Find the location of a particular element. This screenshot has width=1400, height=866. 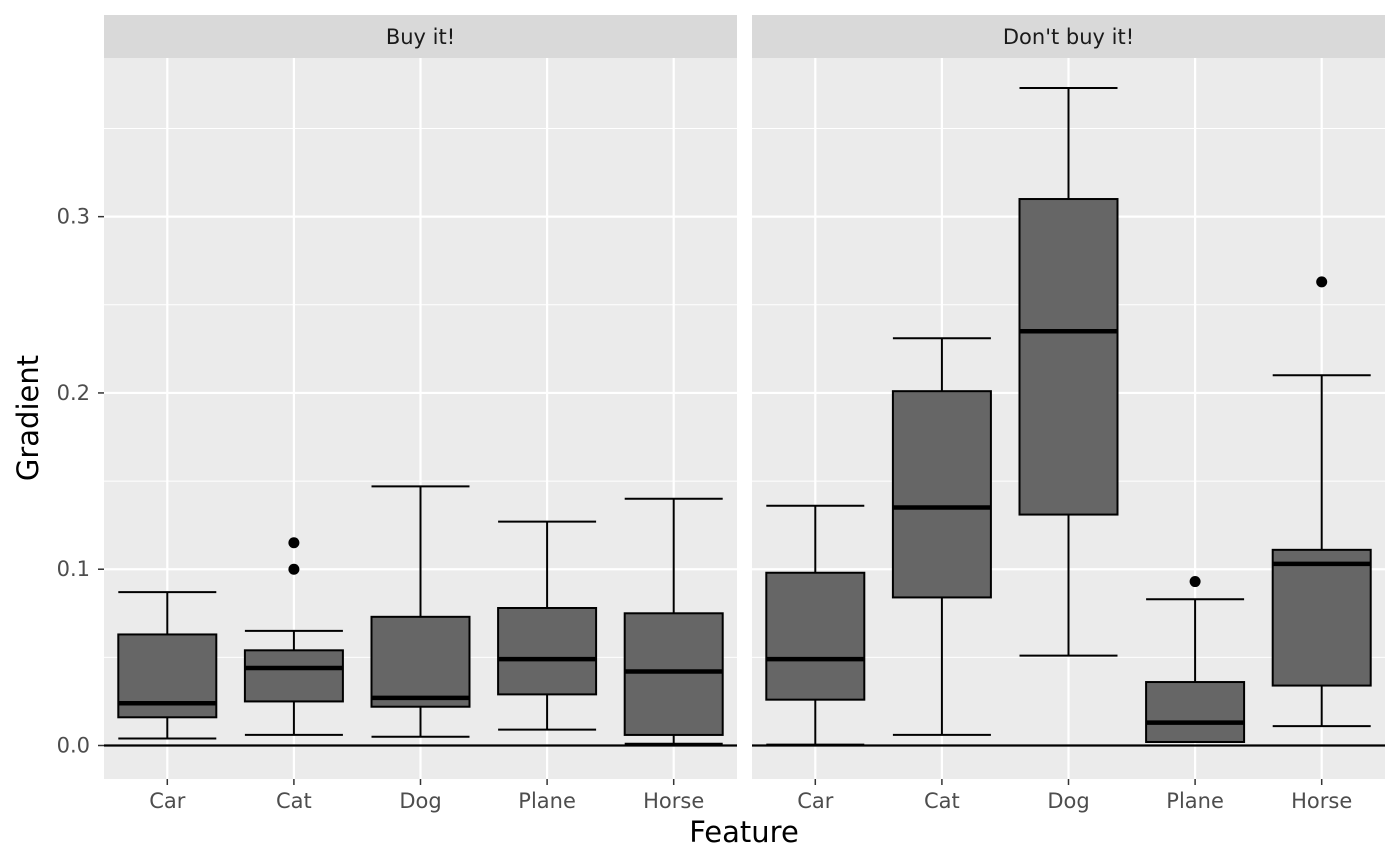

y-tick-label: 0.1 is located at coordinates (73, 569).